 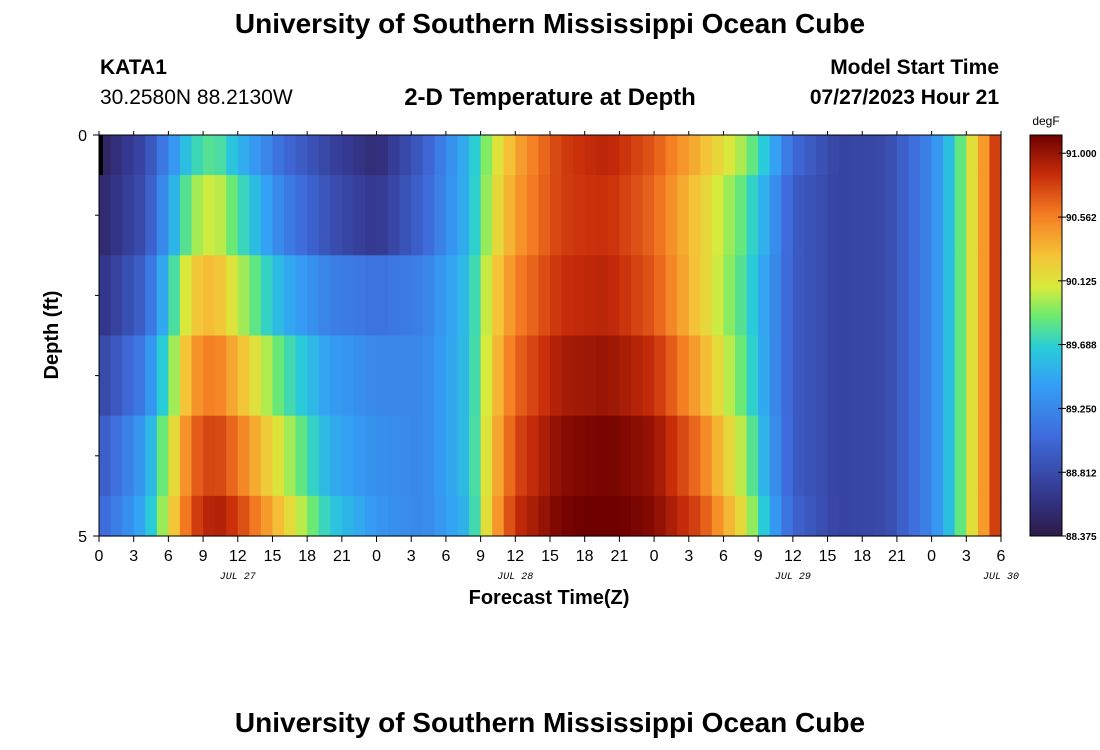 What do you see at coordinates (133, 67) in the screenshot?
I see `station-id: KATA1` at bounding box center [133, 67].